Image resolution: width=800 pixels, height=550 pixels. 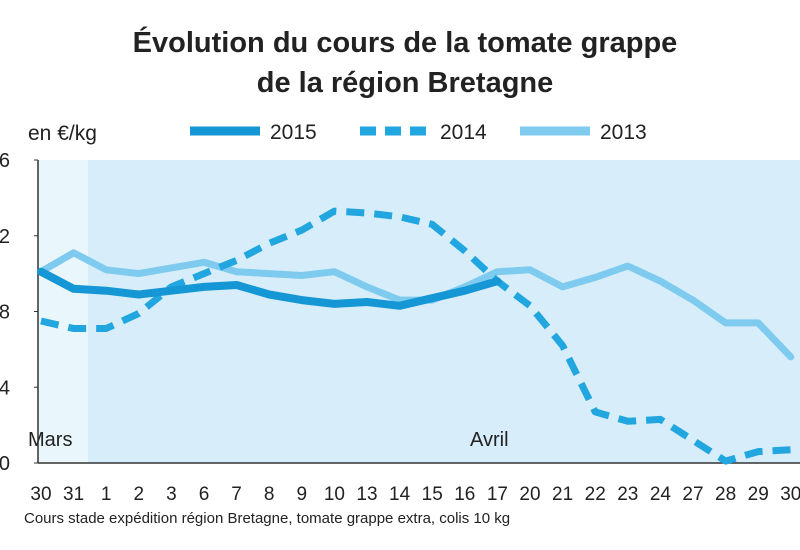 What do you see at coordinates (464, 494) in the screenshot?
I see `x-tick-label: 16` at bounding box center [464, 494].